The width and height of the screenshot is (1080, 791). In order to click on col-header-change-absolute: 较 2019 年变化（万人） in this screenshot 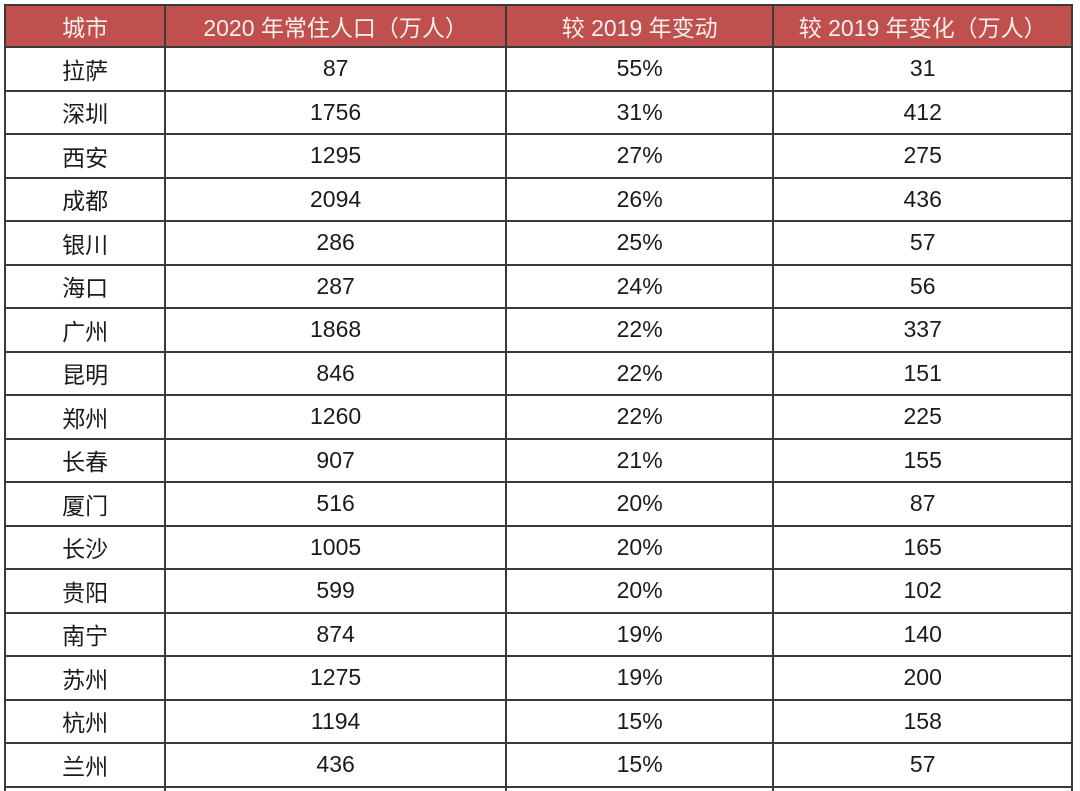, I will do `click(922, 26)`.